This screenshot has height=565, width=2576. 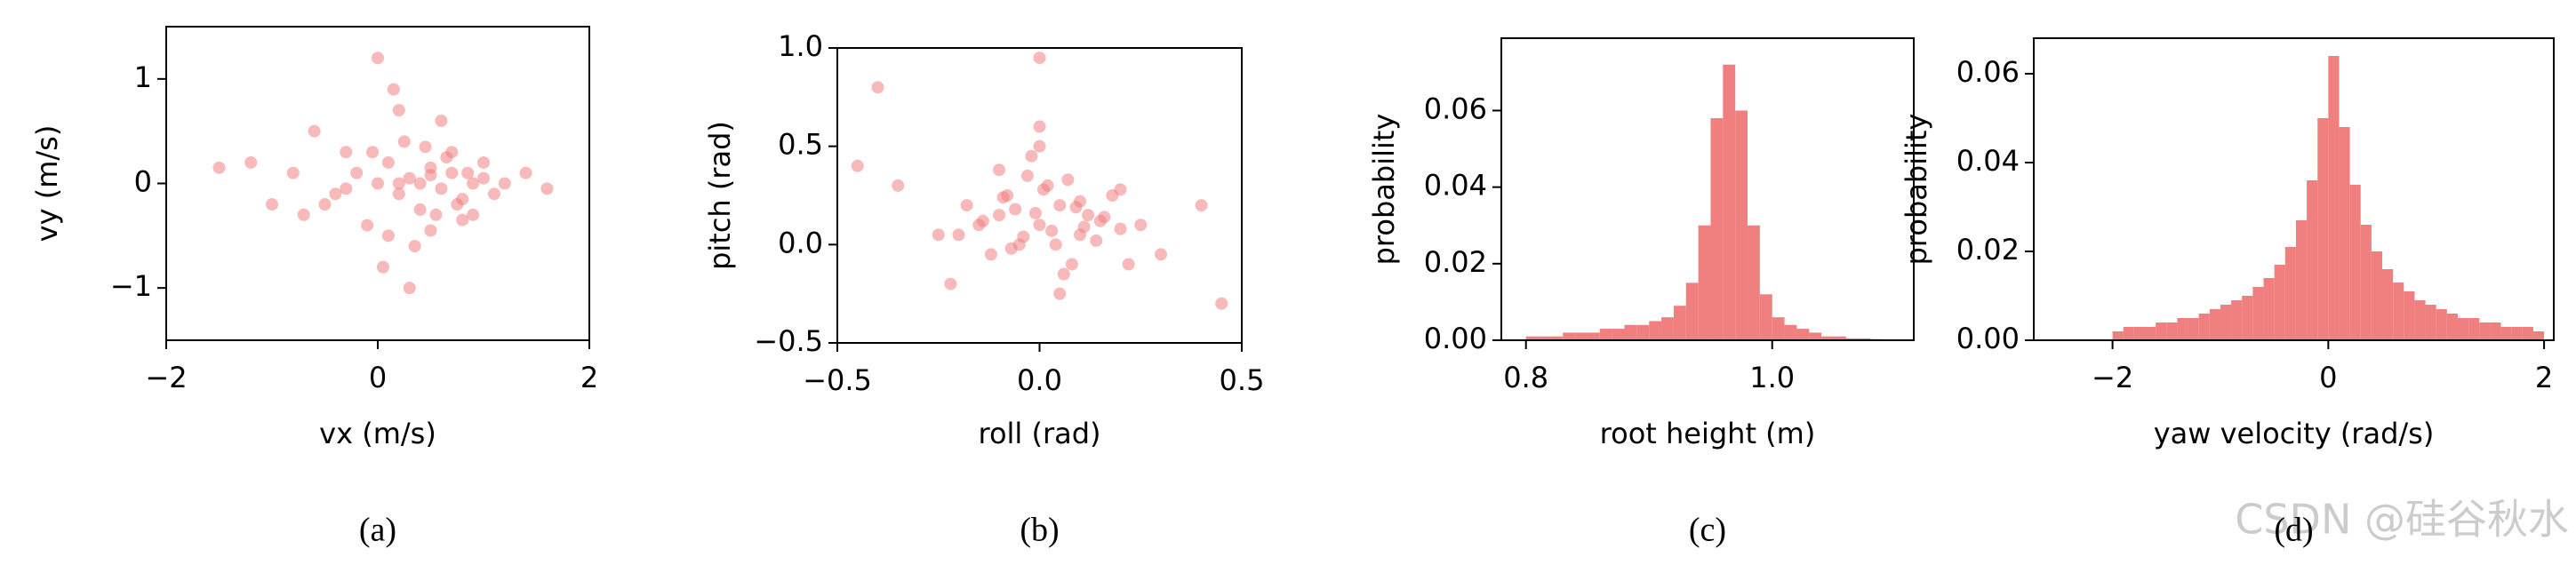 What do you see at coordinates (1988, 250) in the screenshot?
I see `y-tick-label: 0.02` at bounding box center [1988, 250].